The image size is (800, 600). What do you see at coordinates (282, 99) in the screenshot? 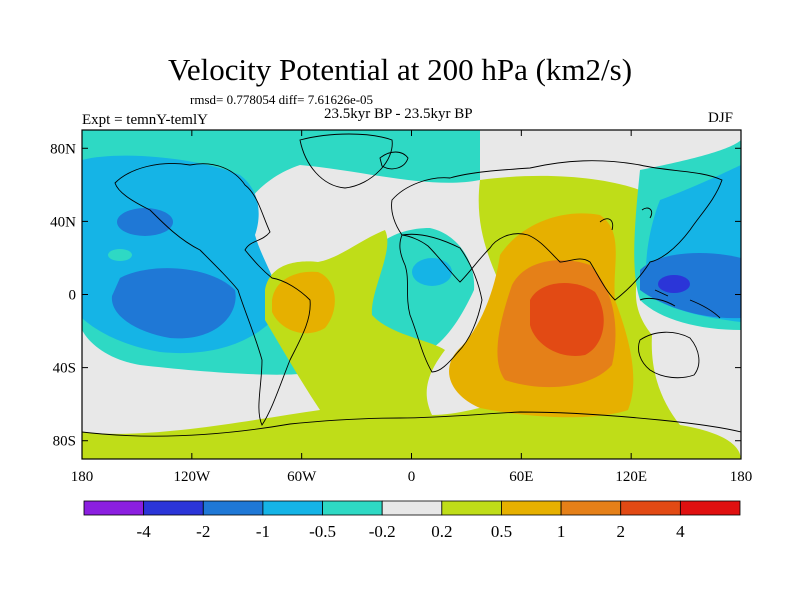
I see `stats-text: rmsd= 0.778054 diff= 7.61626e-05` at bounding box center [282, 99].